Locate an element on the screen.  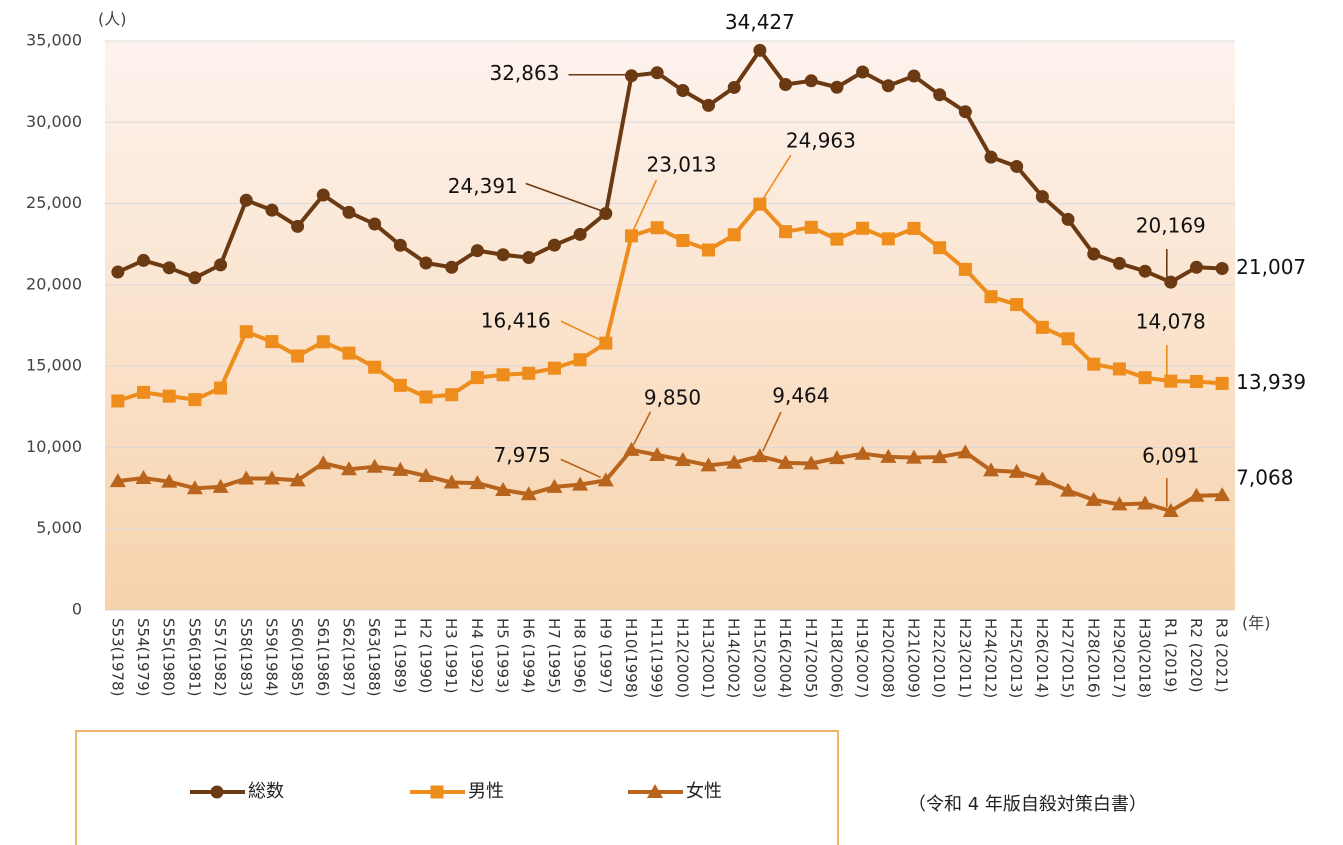
x-tick-label: H13(2001) is located at coordinates (708, 658).